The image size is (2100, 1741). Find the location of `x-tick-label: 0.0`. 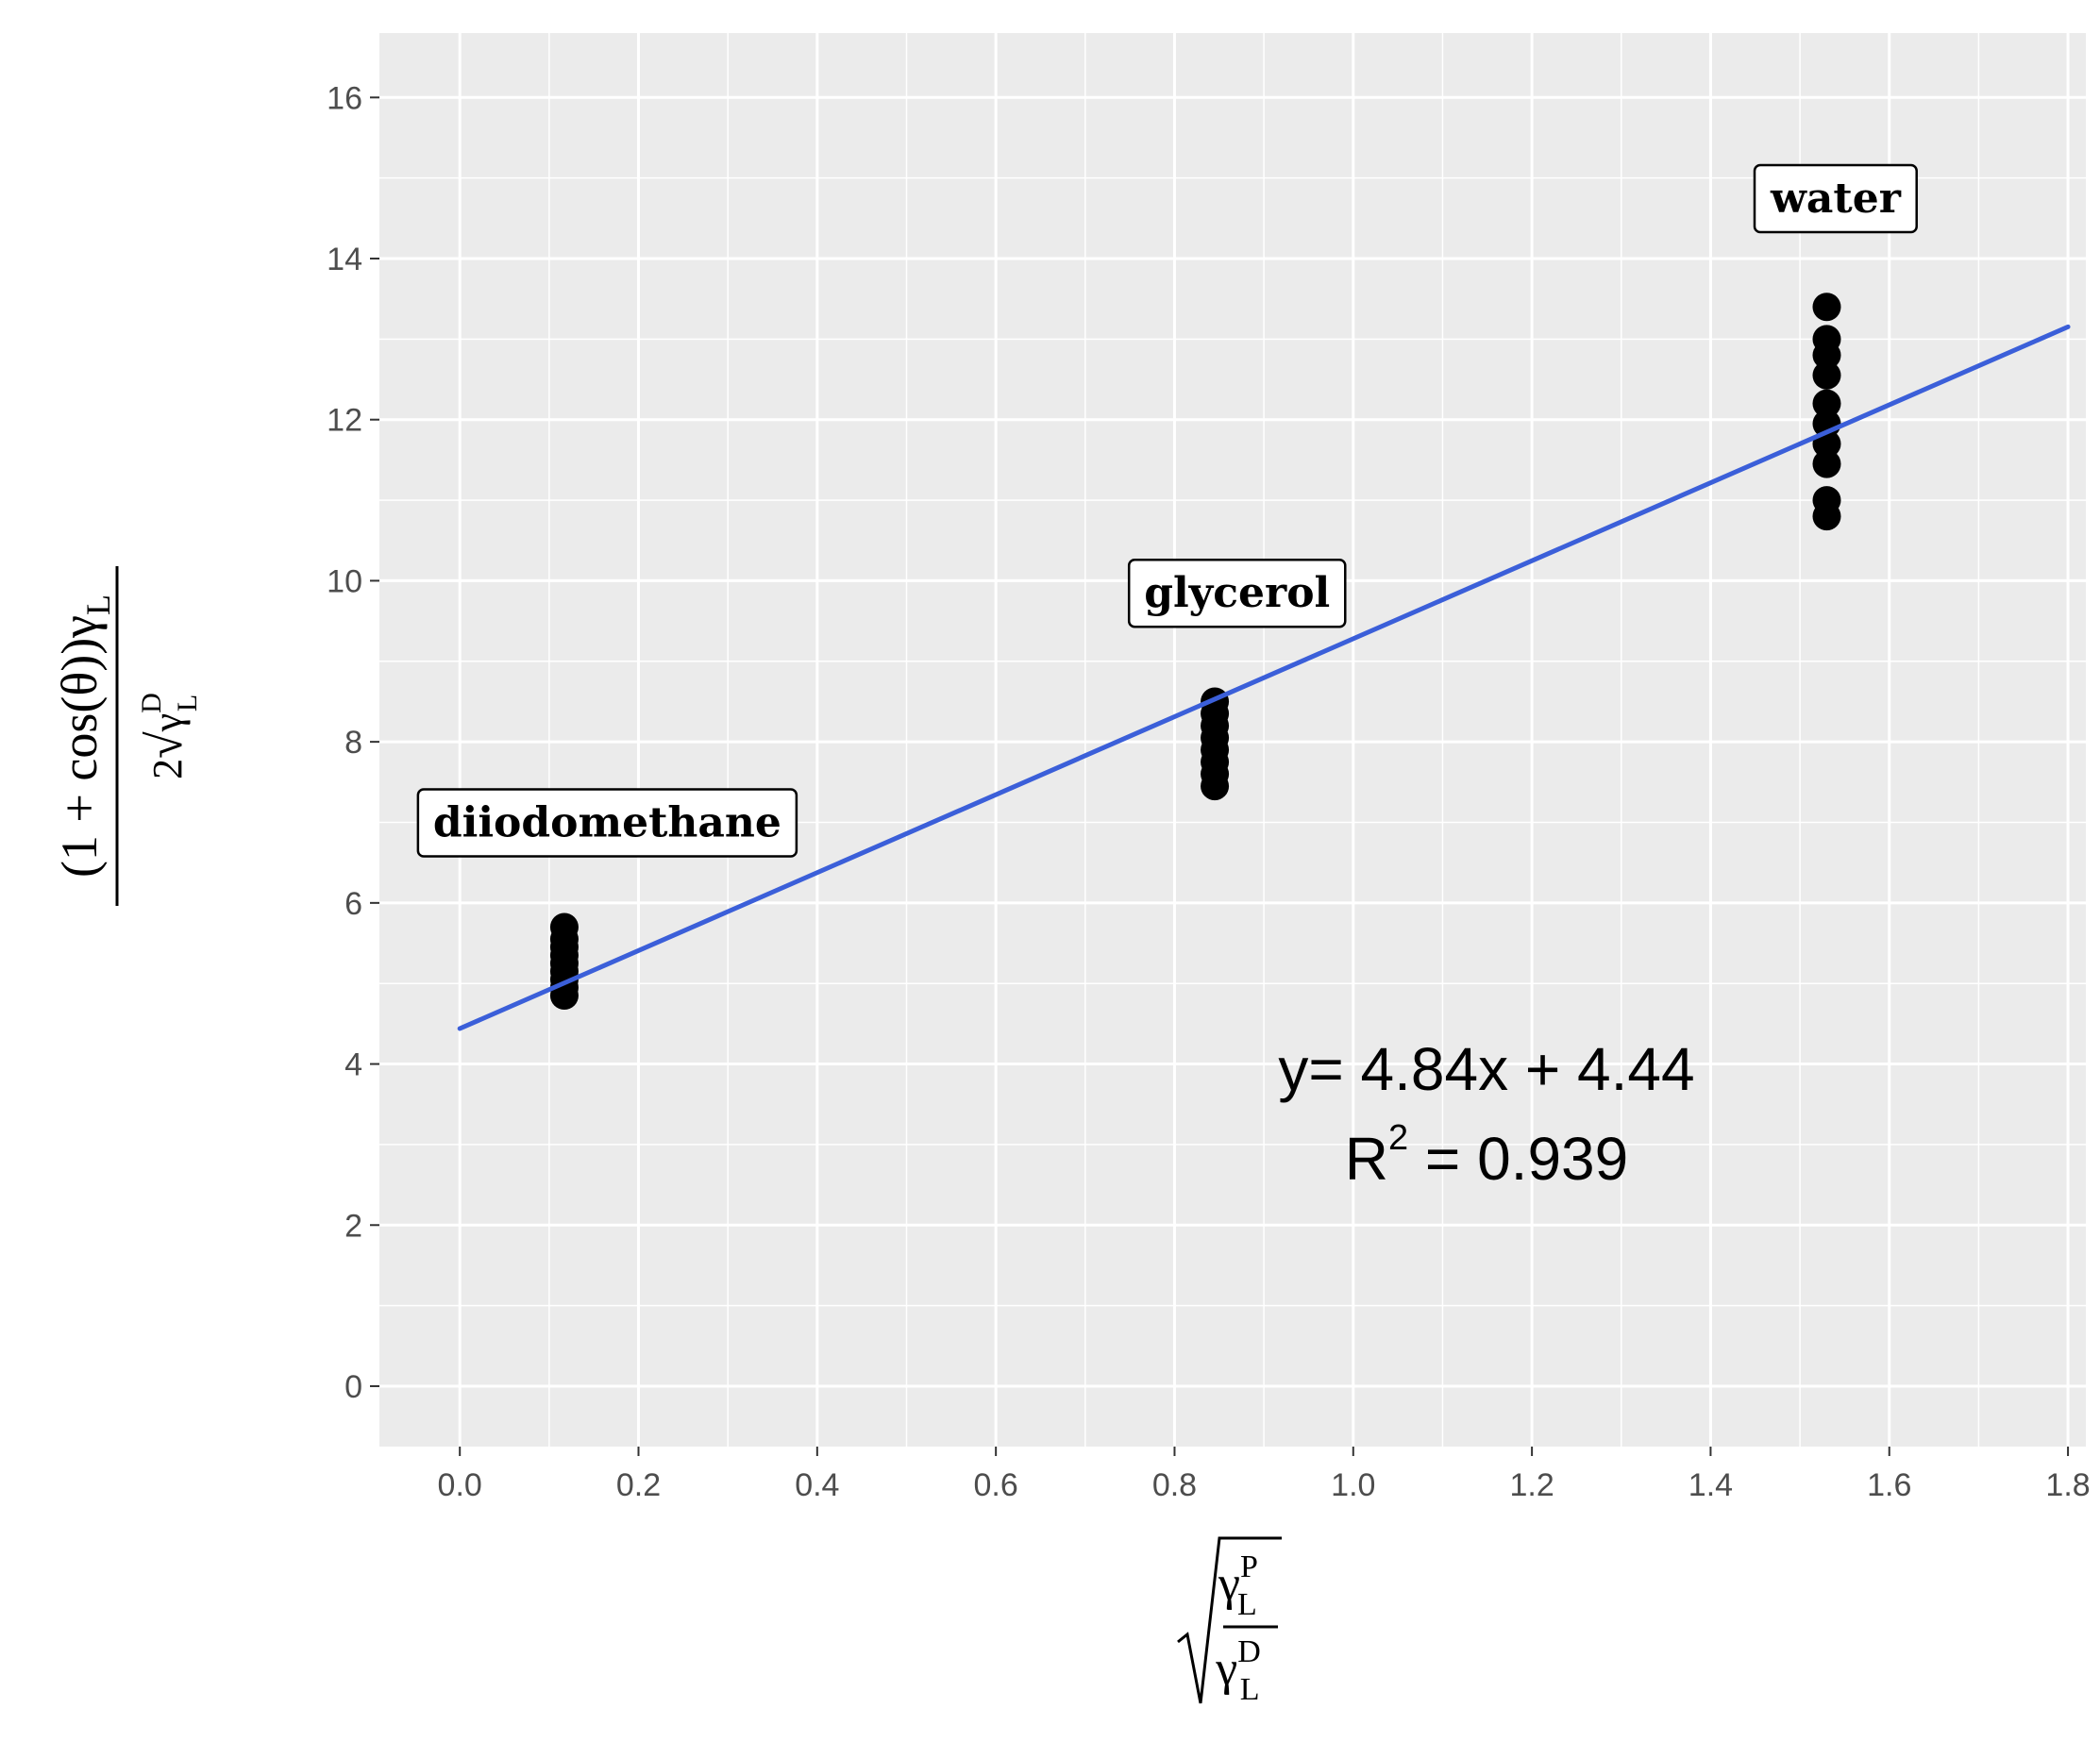

x-tick-label: 0.0 is located at coordinates (460, 1485).